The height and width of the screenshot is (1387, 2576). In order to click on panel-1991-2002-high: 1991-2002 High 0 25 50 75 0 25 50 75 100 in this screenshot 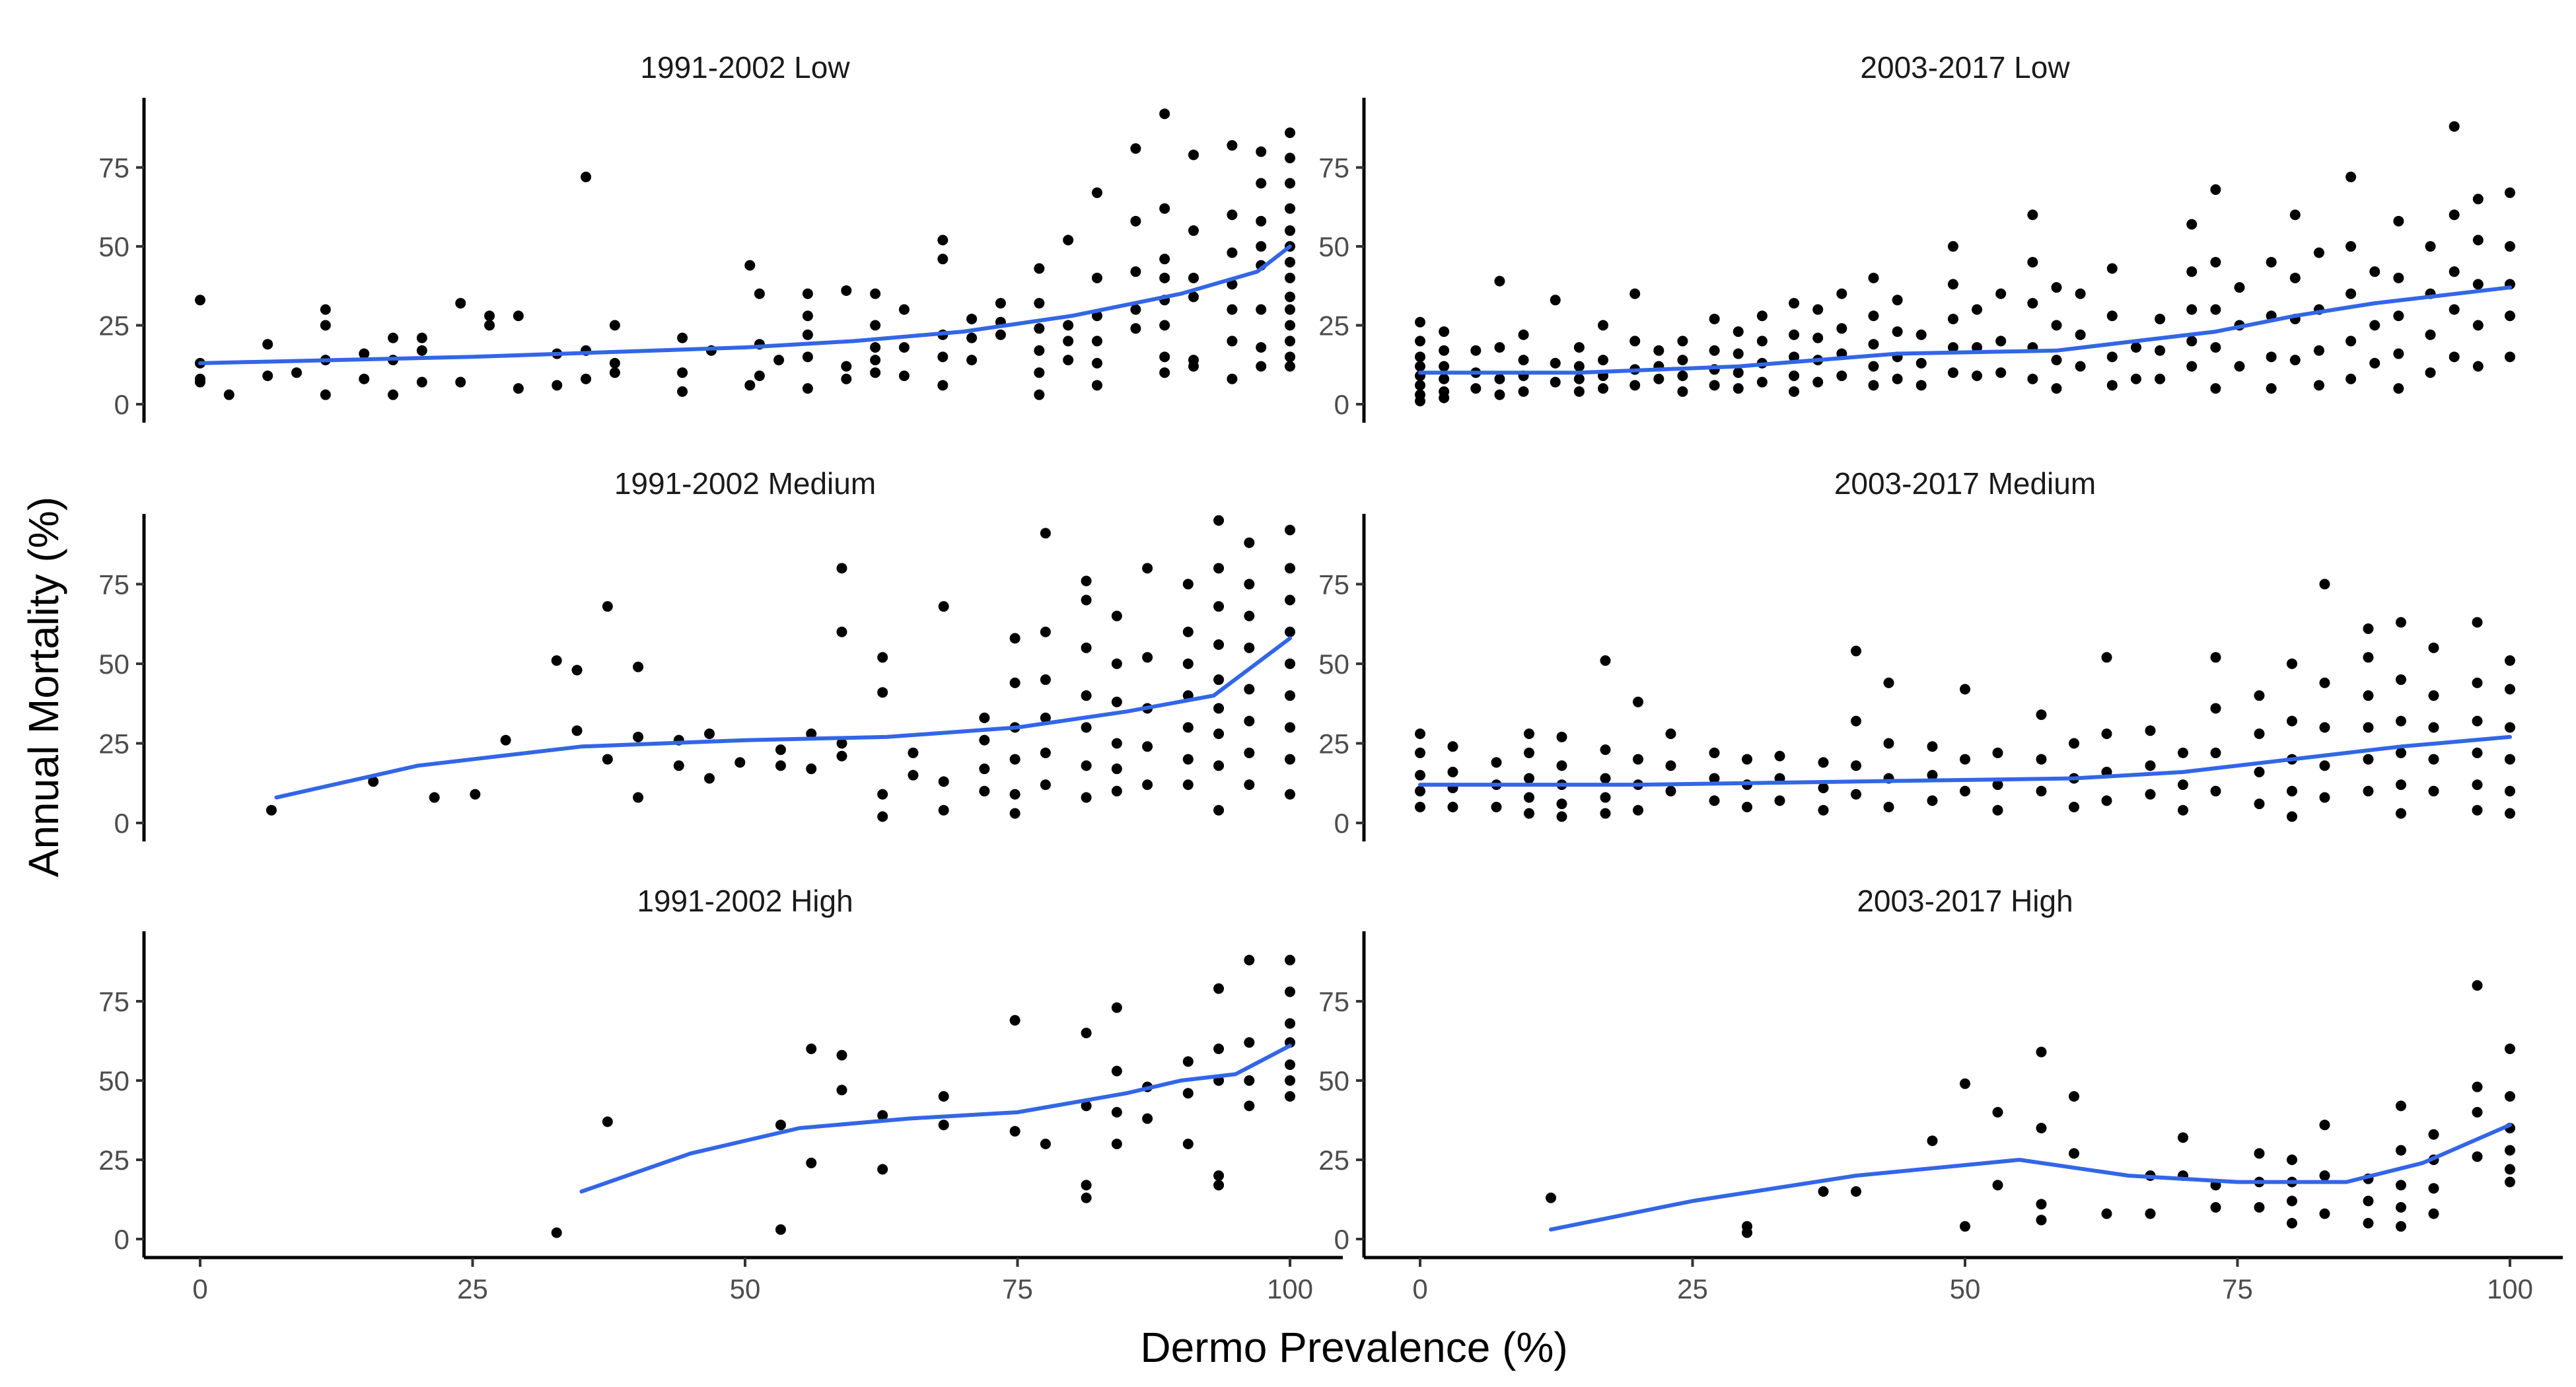, I will do `click(720, 1094)`.